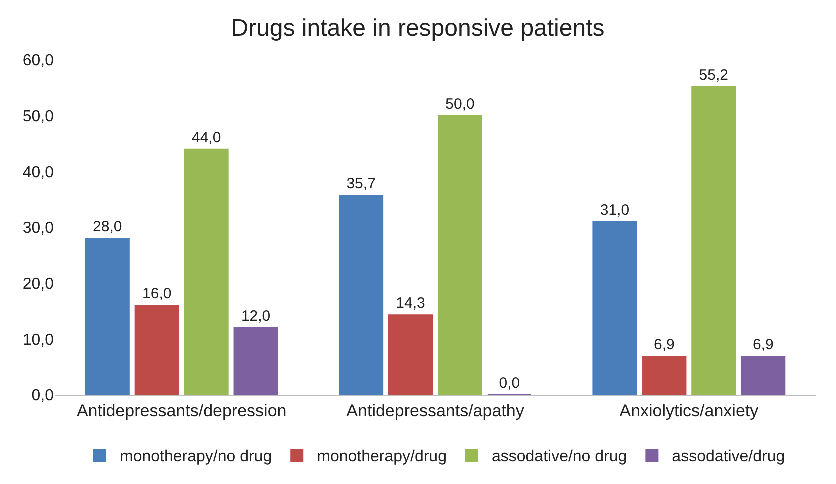 The image size is (836, 484). Describe the element at coordinates (690, 410) in the screenshot. I see `x-tick-label: Anxiolytics/anxiety` at that location.